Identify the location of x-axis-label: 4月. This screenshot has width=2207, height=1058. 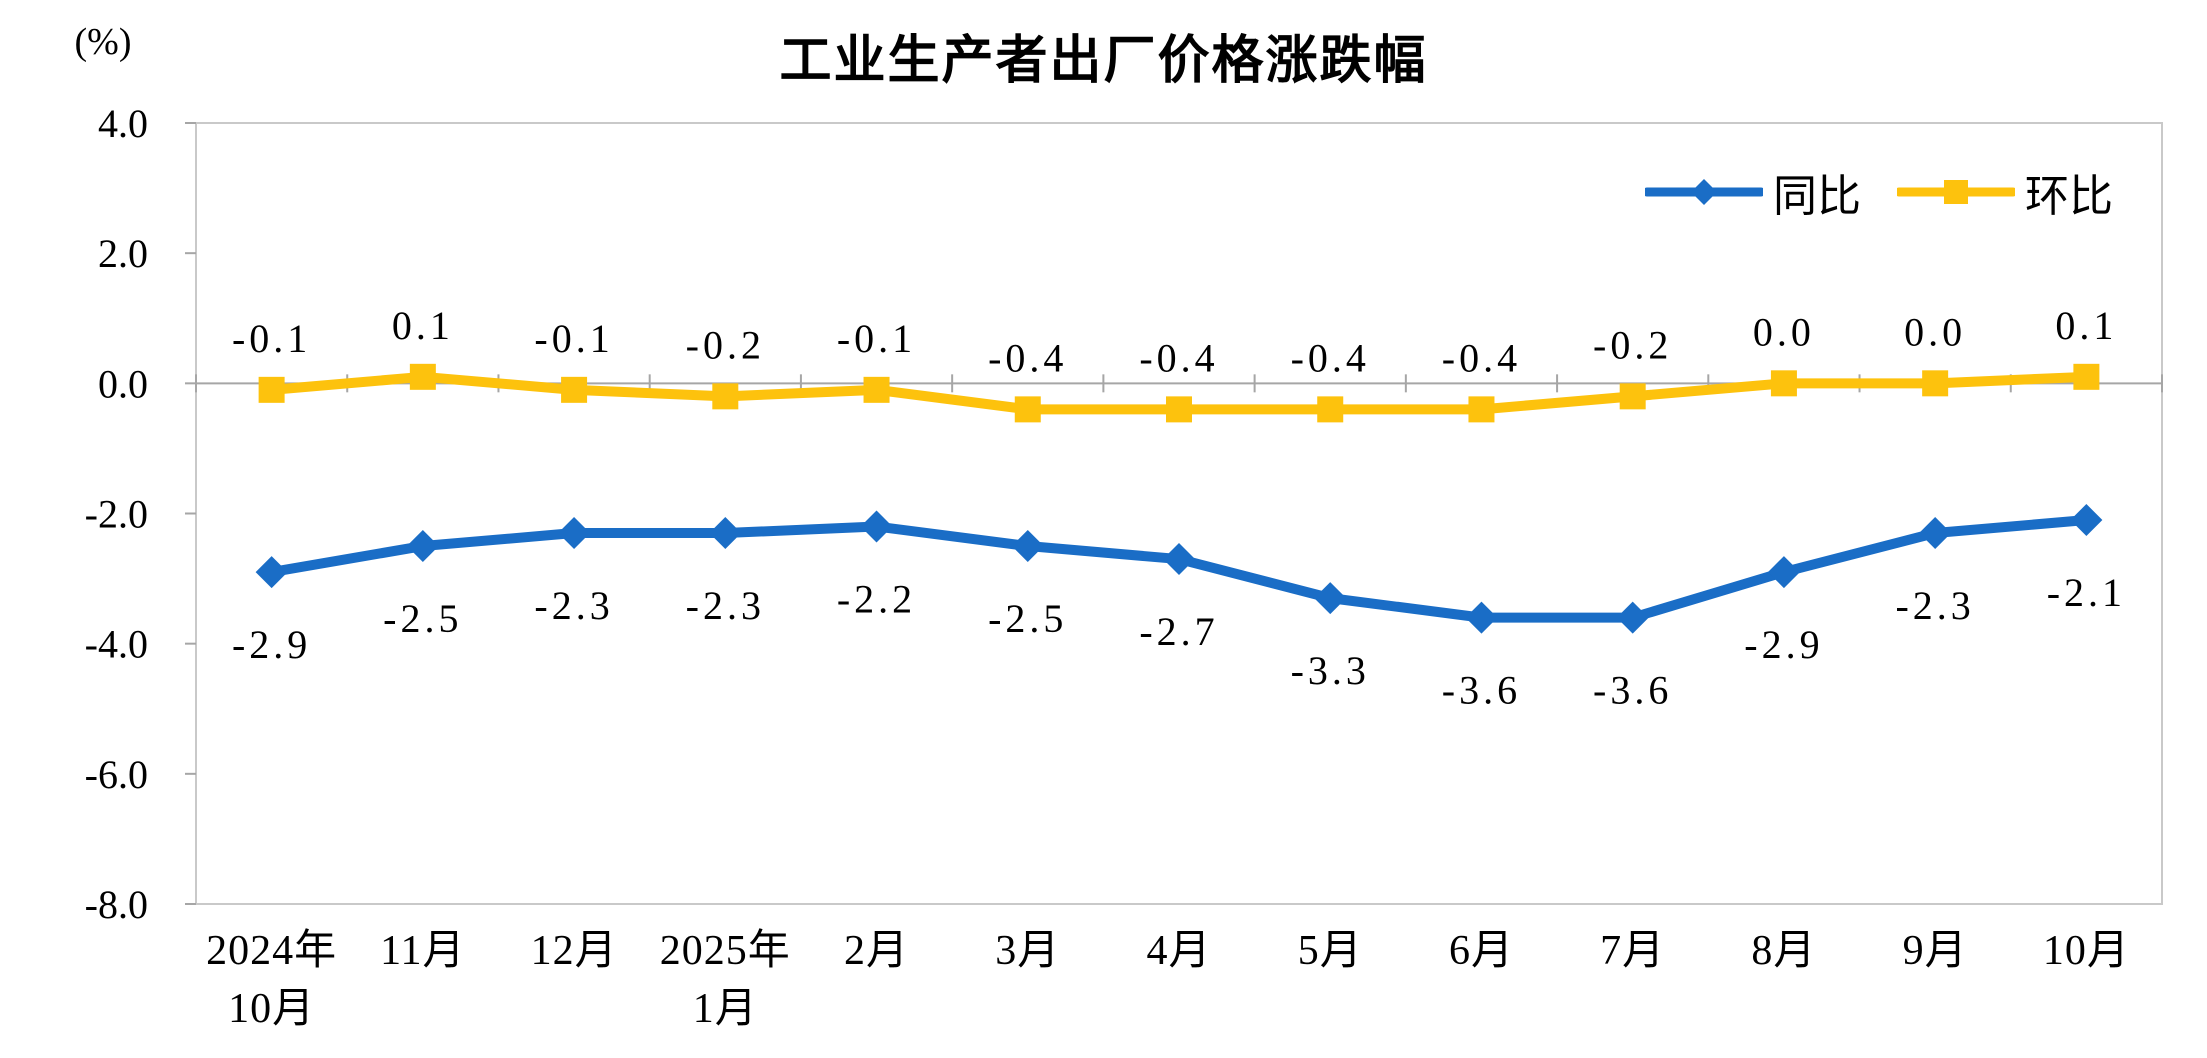
(1178, 951).